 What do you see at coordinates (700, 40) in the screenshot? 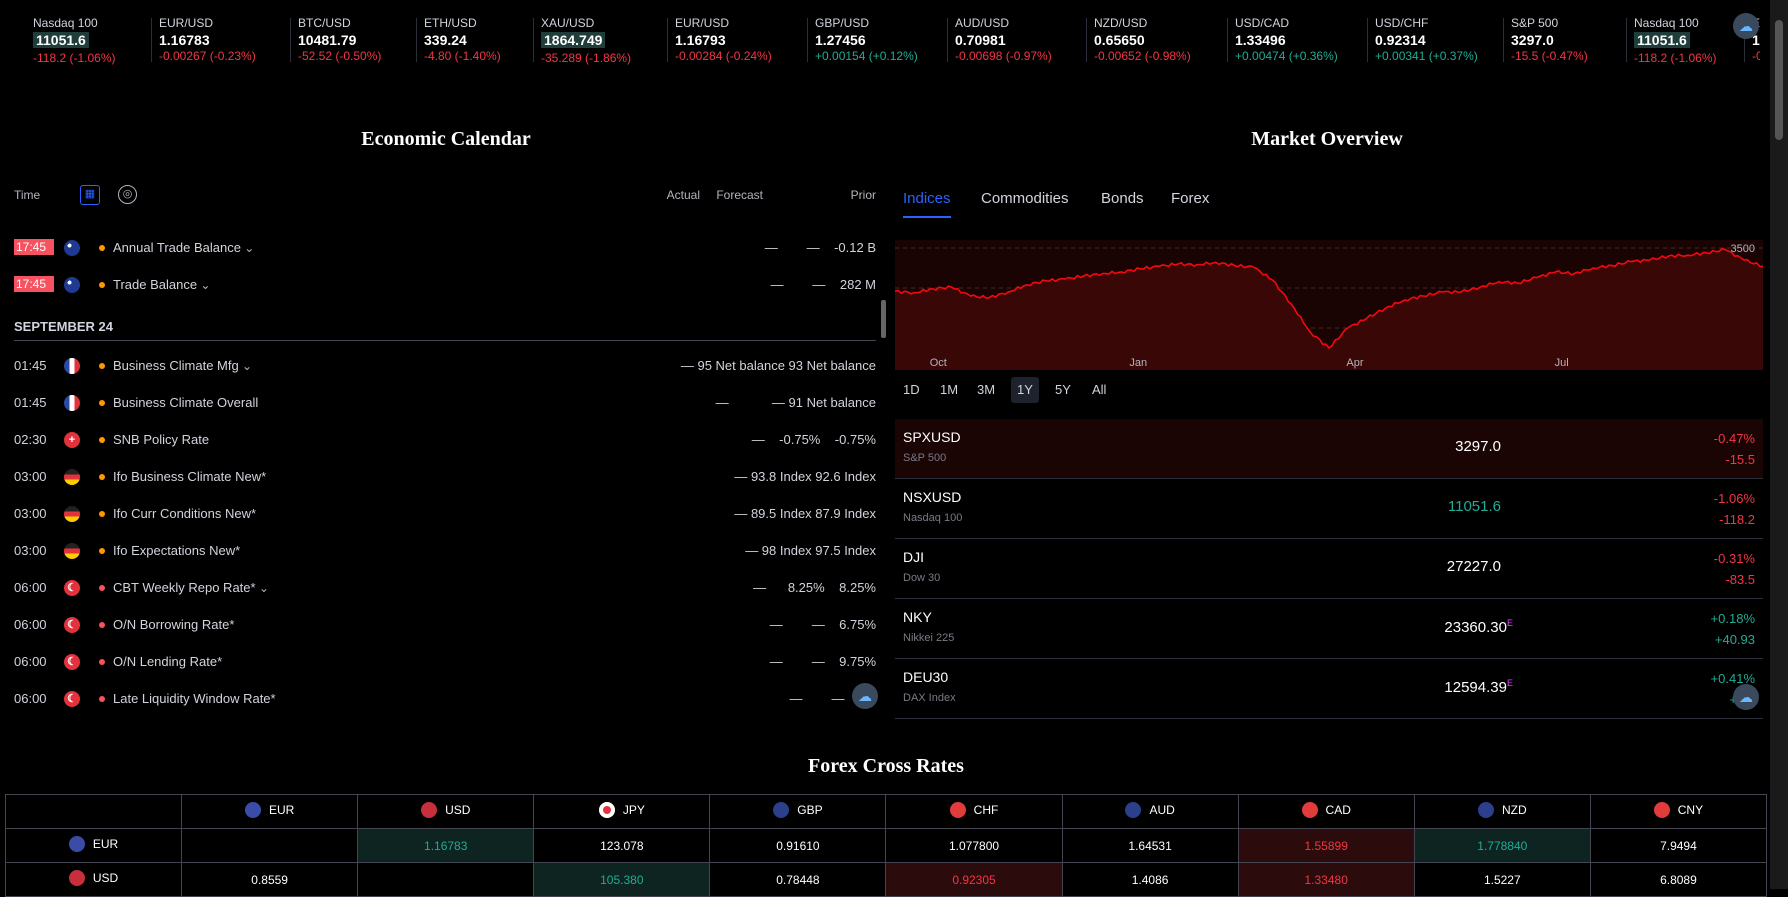
I see `ticker-price: 1.16793` at bounding box center [700, 40].